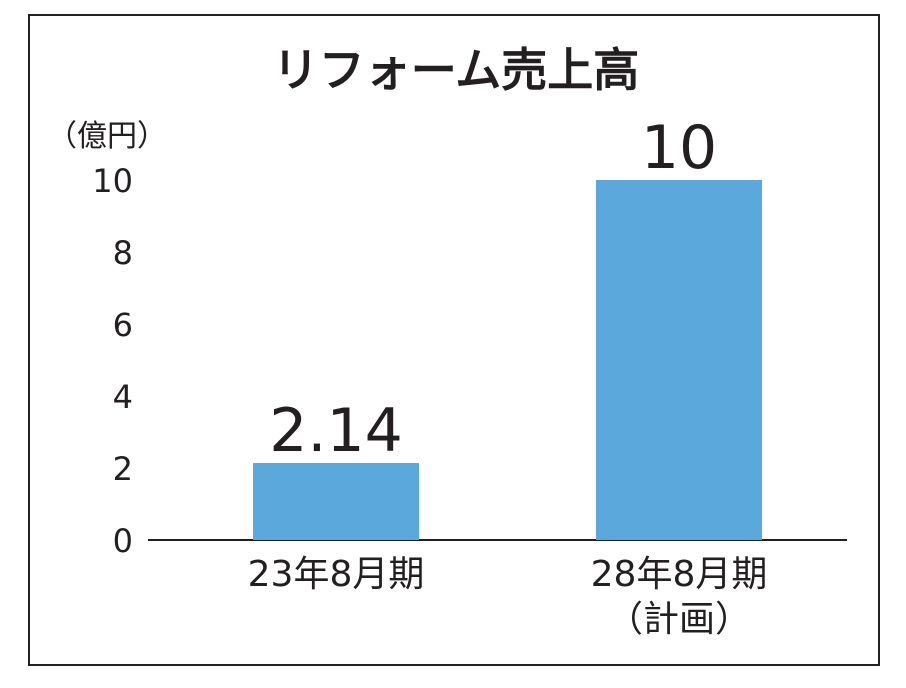 The image size is (906, 688). Describe the element at coordinates (112, 181) in the screenshot. I see `y-tick-label: 10` at that location.